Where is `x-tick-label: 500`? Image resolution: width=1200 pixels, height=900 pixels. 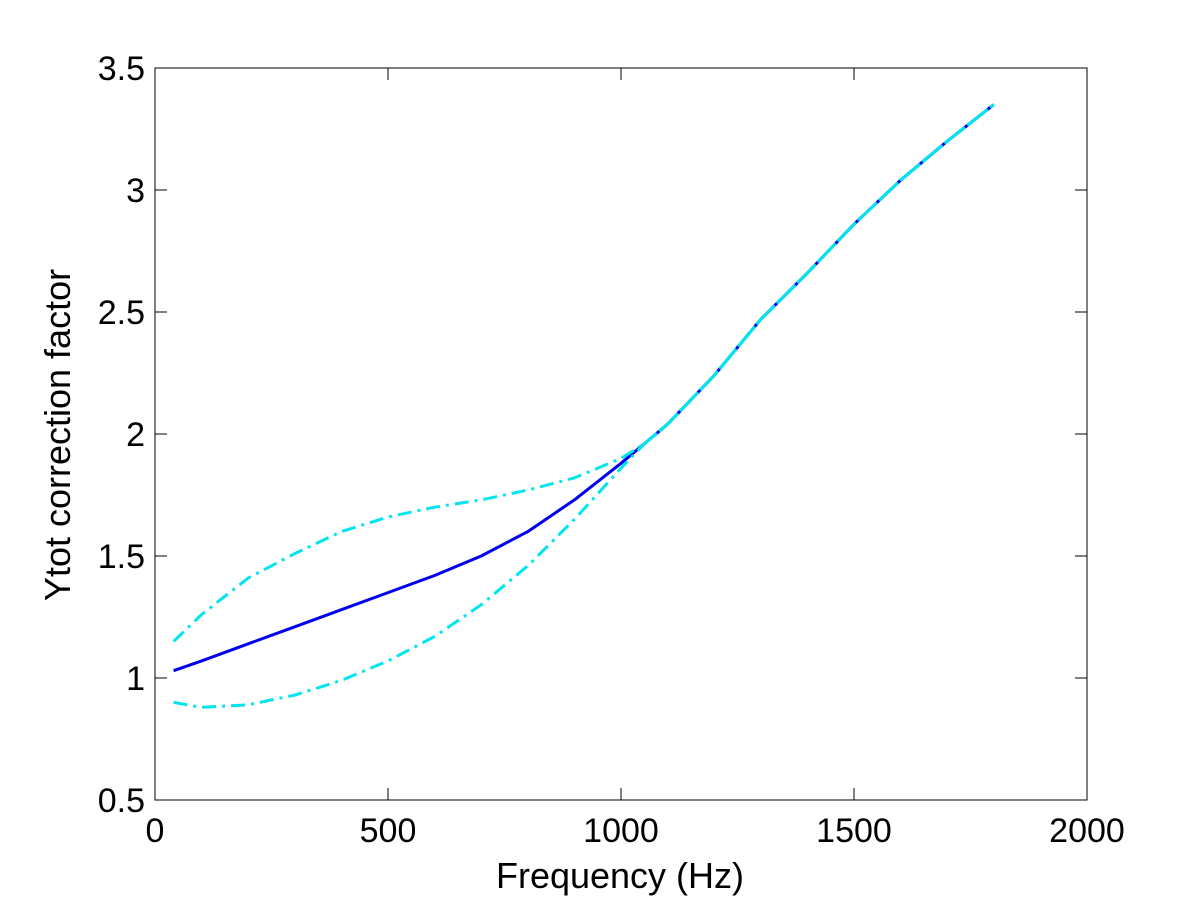
x-tick-label: 500 is located at coordinates (388, 831).